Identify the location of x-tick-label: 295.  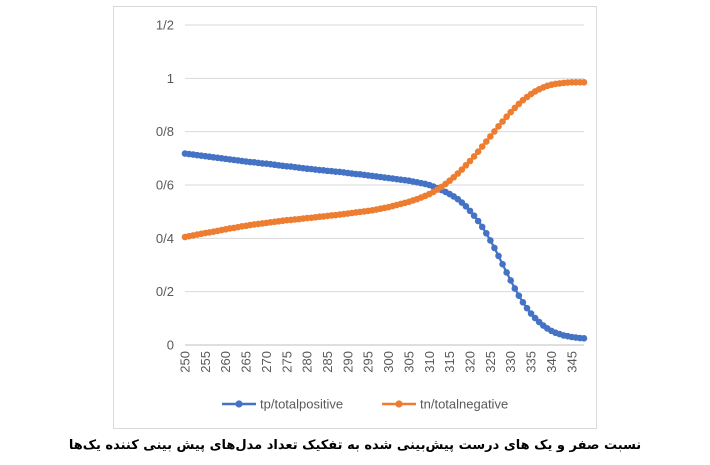
(368, 362).